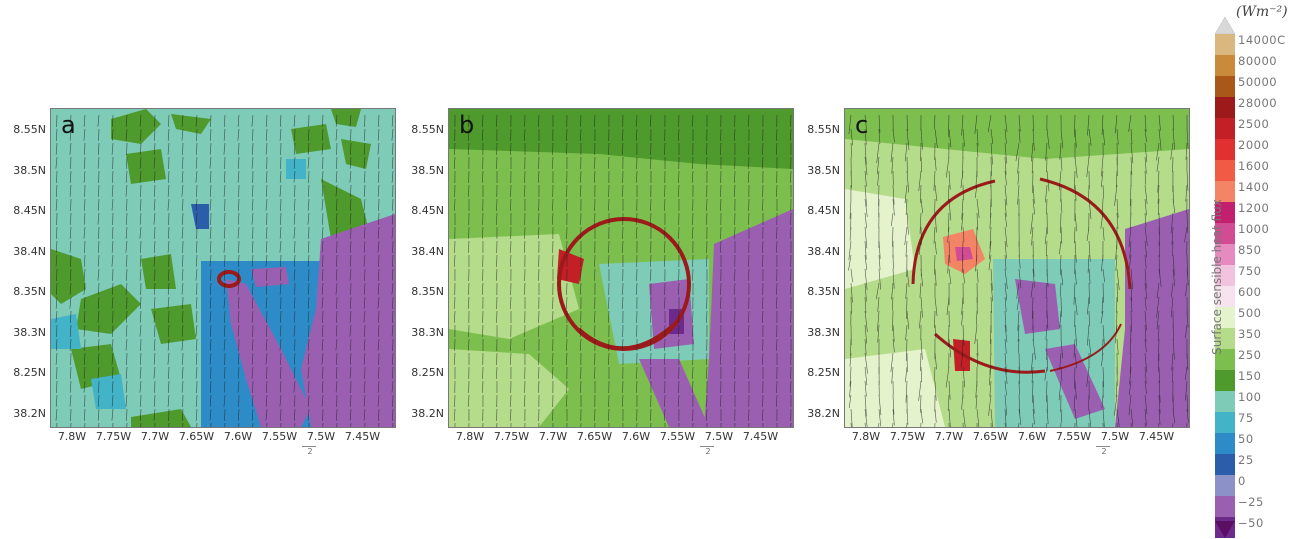  I want to click on colorbar-tick-label: 150, so click(1250, 376).